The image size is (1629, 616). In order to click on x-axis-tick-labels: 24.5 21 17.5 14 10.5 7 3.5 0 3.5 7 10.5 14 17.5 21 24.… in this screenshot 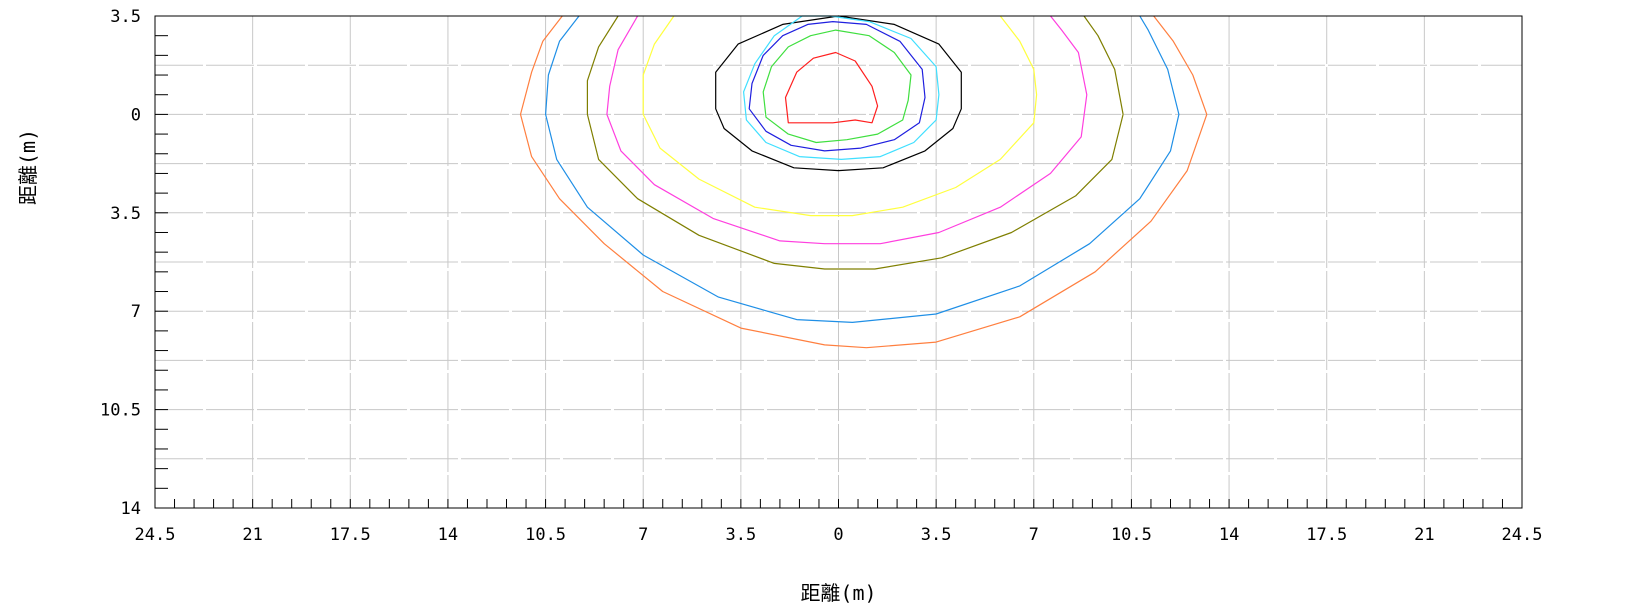, I will do `click(839, 535)`.